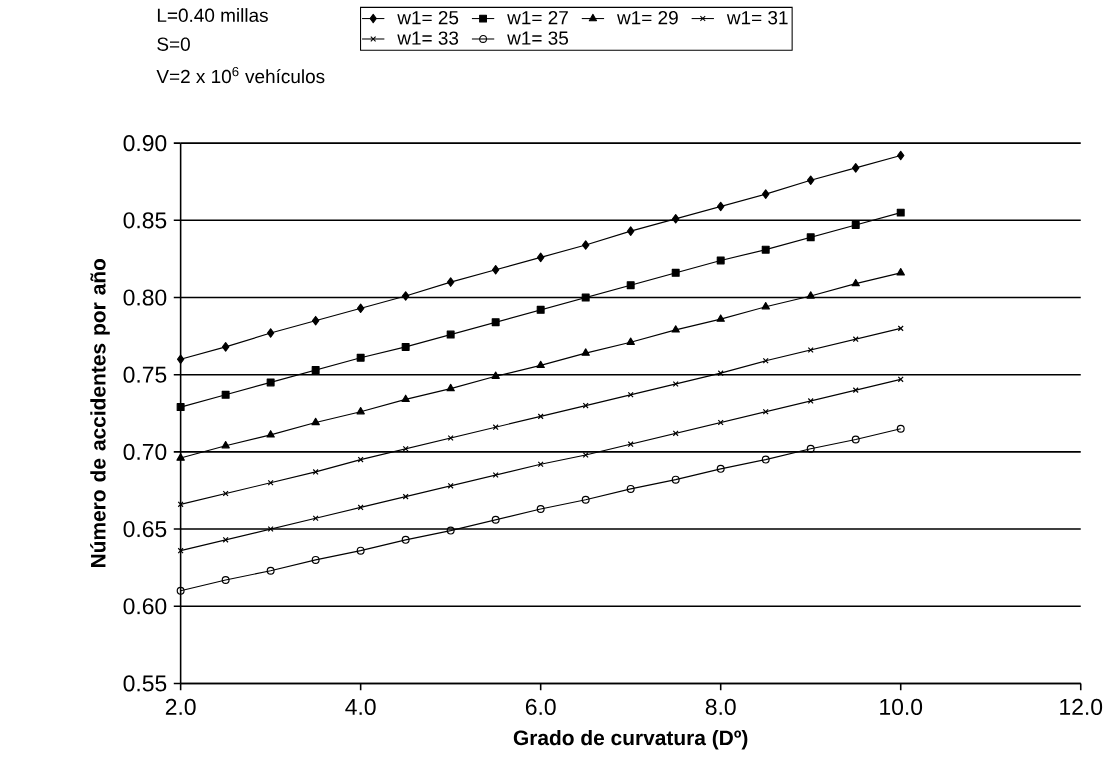 The image size is (1118, 768). What do you see at coordinates (145, 529) in the screenshot?
I see `y-tick-label: 0.65` at bounding box center [145, 529].